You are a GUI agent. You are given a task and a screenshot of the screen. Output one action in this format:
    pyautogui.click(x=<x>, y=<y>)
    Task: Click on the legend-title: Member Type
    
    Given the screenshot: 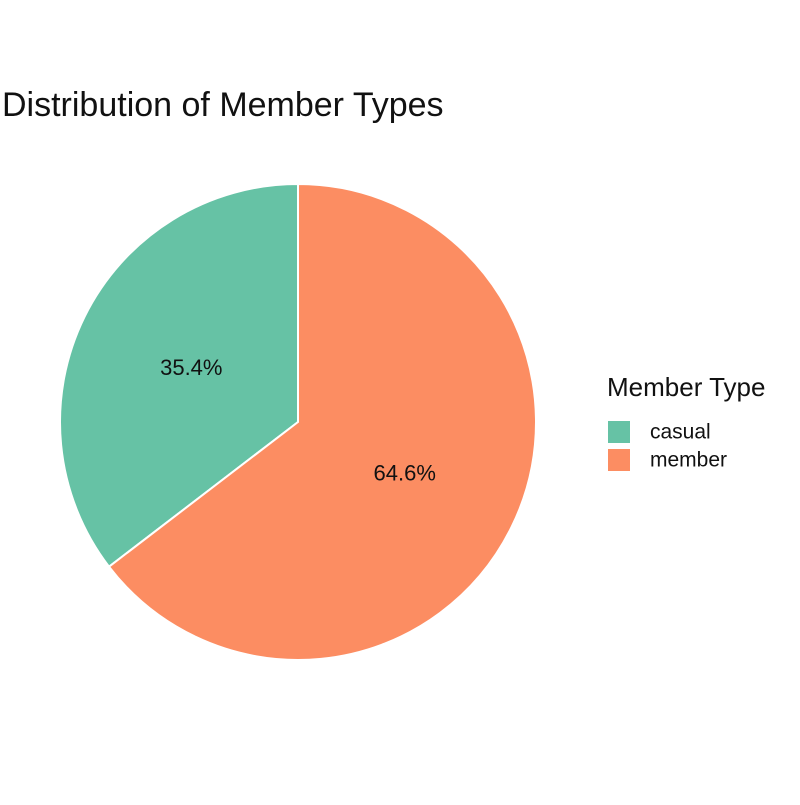 What is the action you would take?
    pyautogui.click(x=686, y=387)
    